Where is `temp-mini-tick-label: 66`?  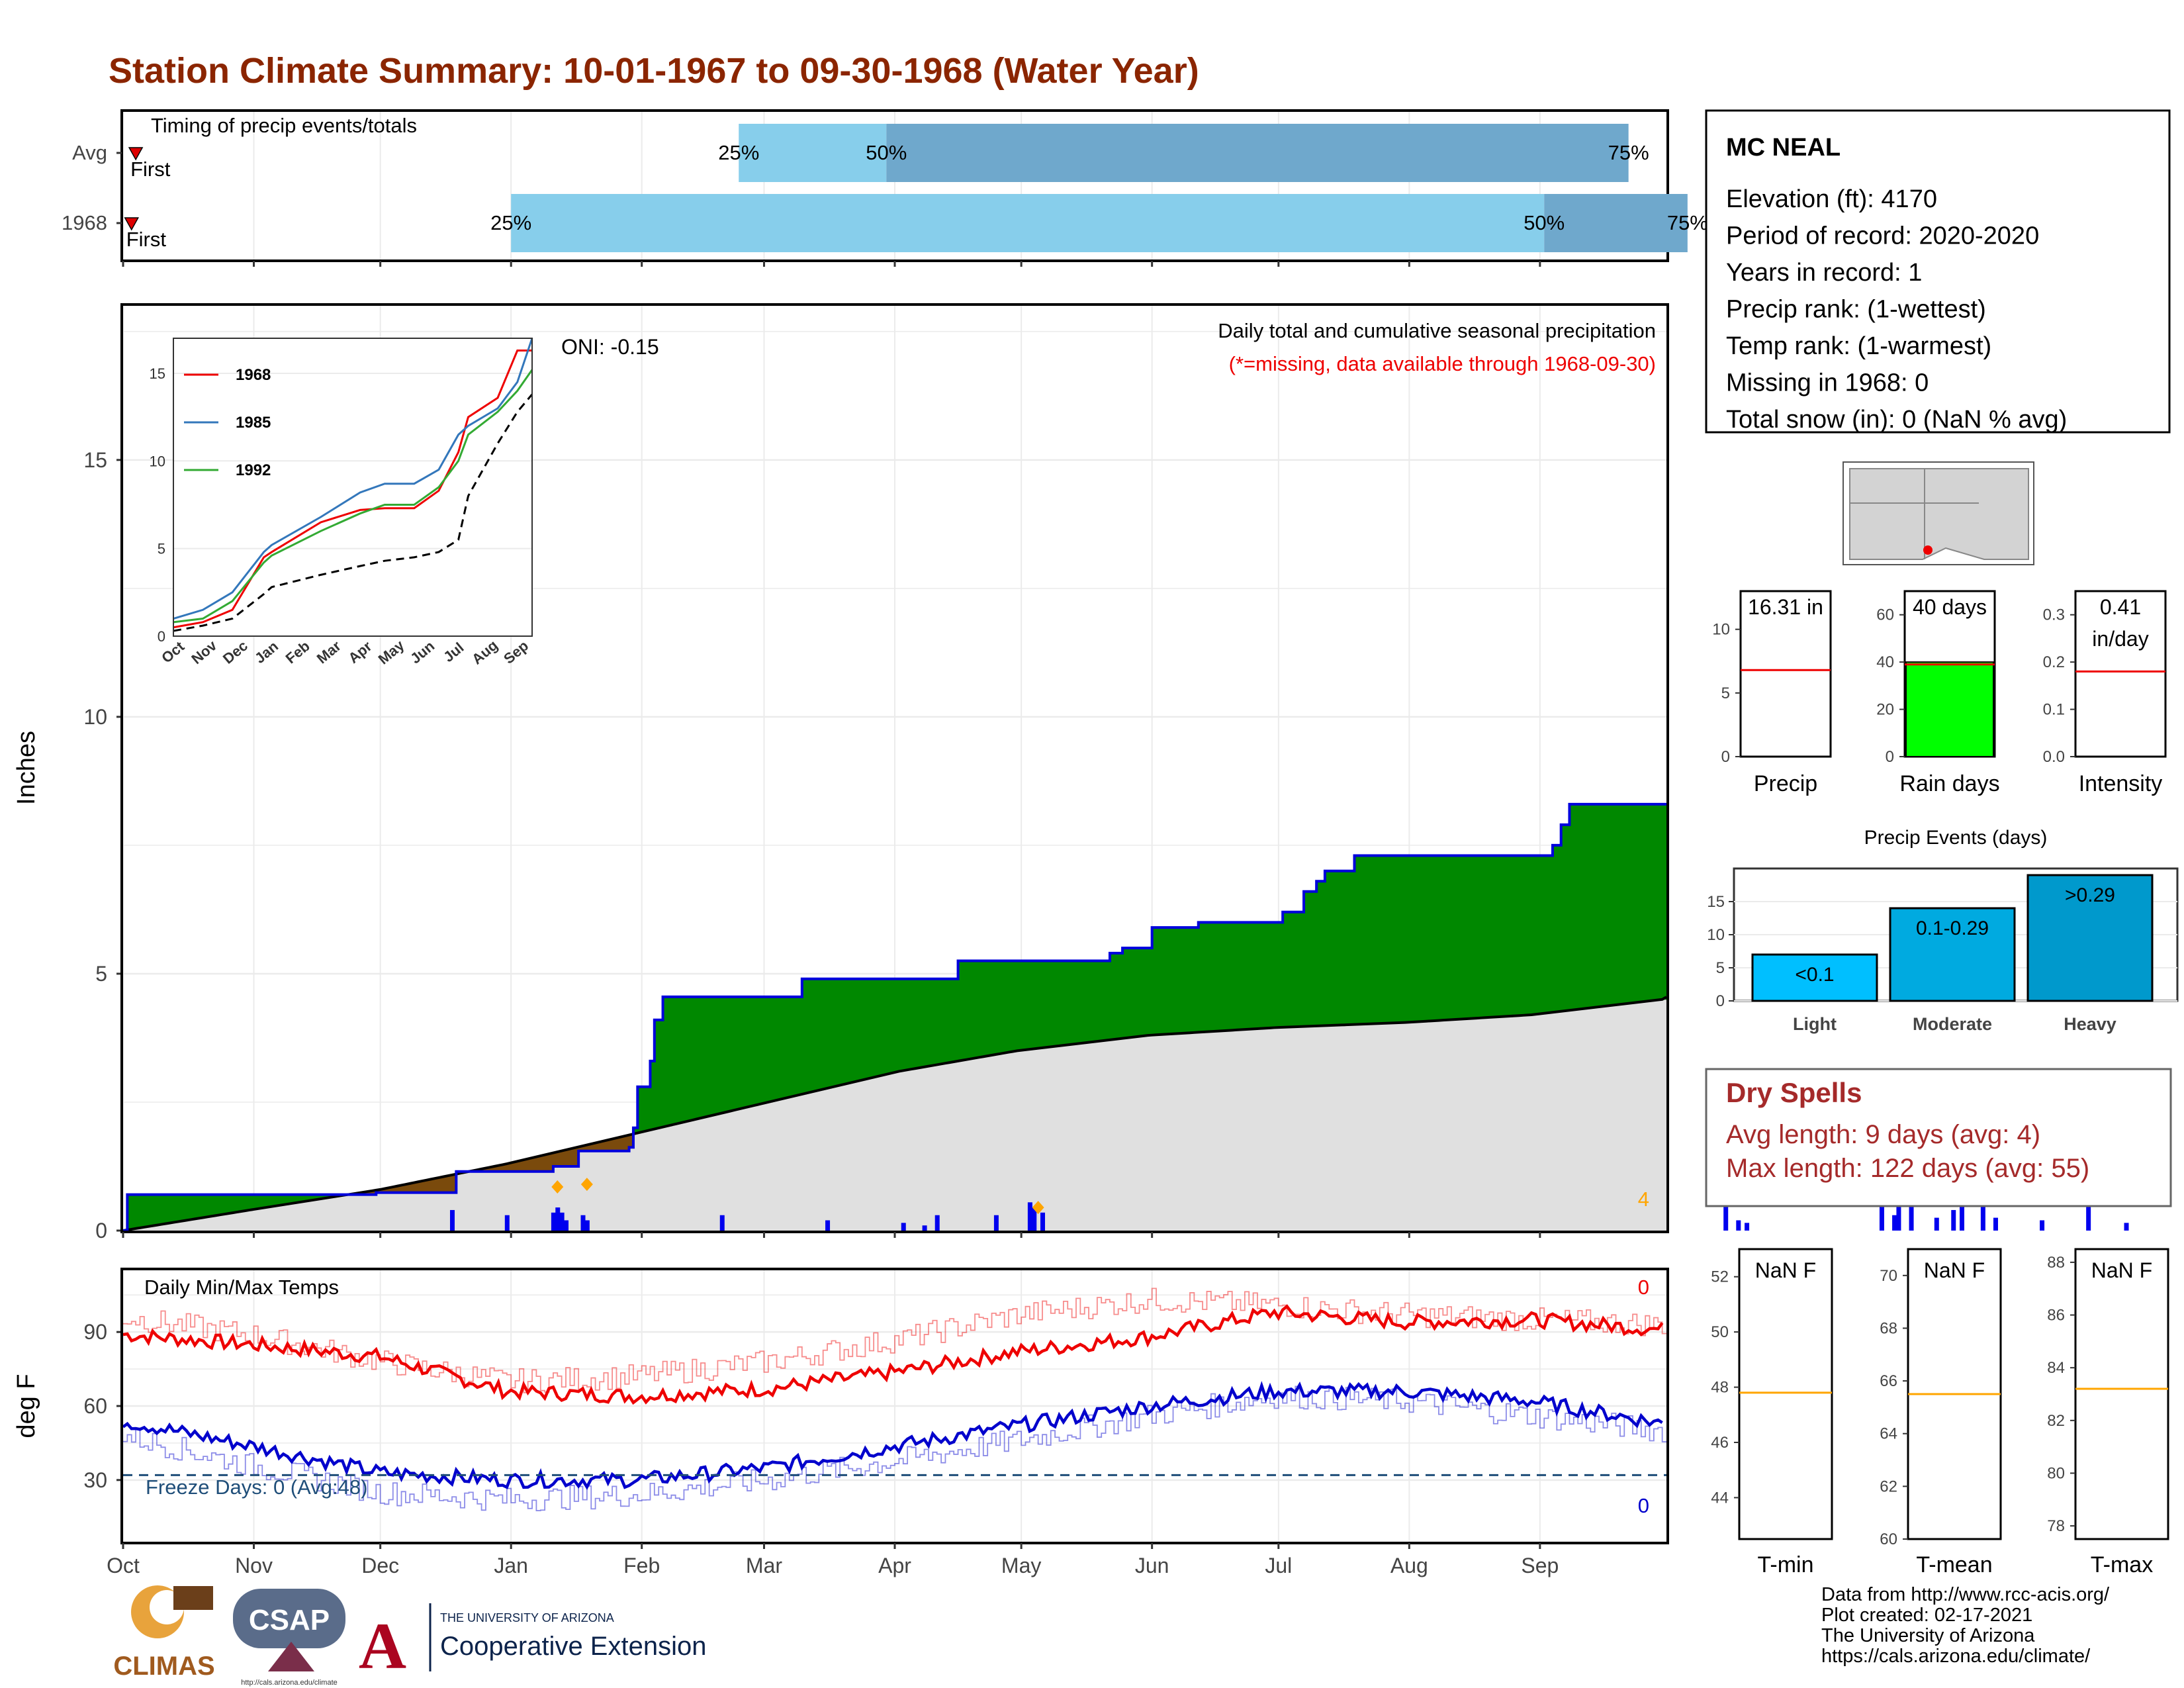 temp-mini-tick-label: 66 is located at coordinates (1888, 1381).